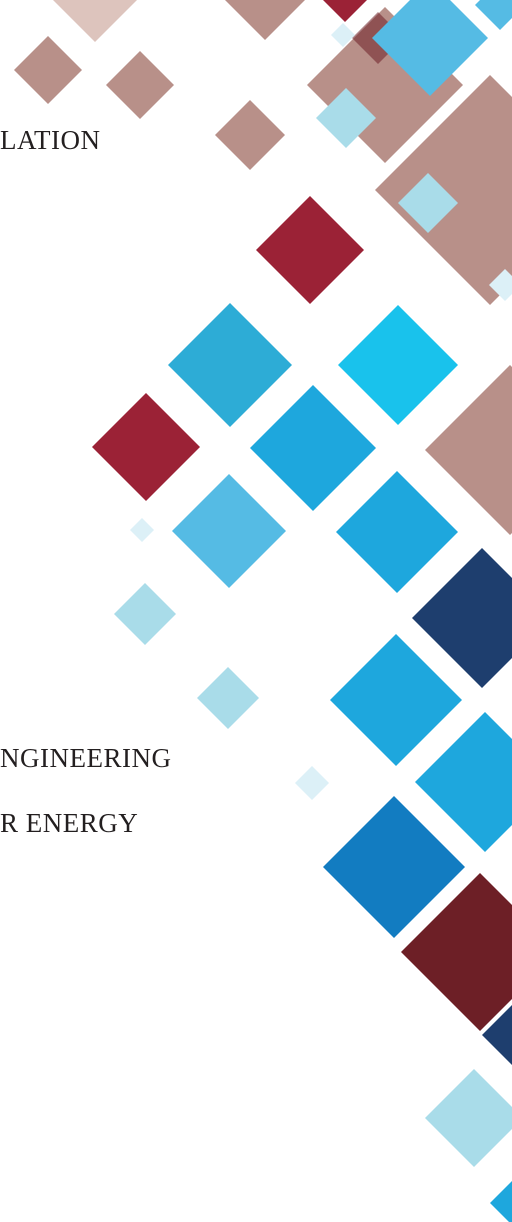  What do you see at coordinates (50, 140) in the screenshot?
I see `cover-title-fragment: LATION` at bounding box center [50, 140].